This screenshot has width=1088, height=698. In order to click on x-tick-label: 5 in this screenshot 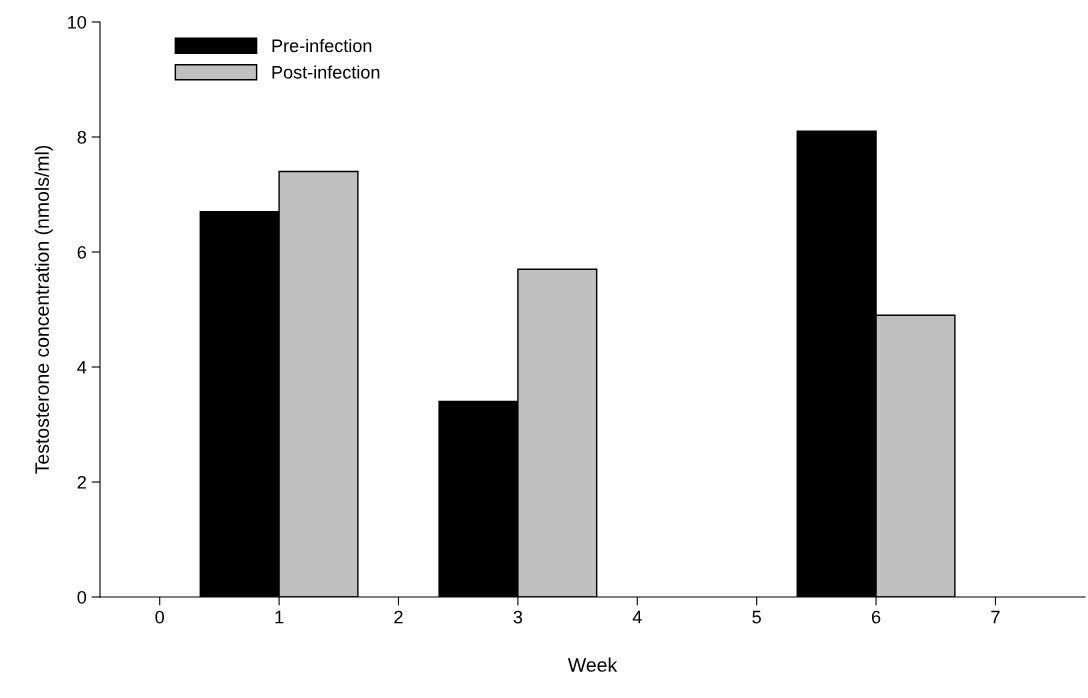, I will do `click(756, 617)`.